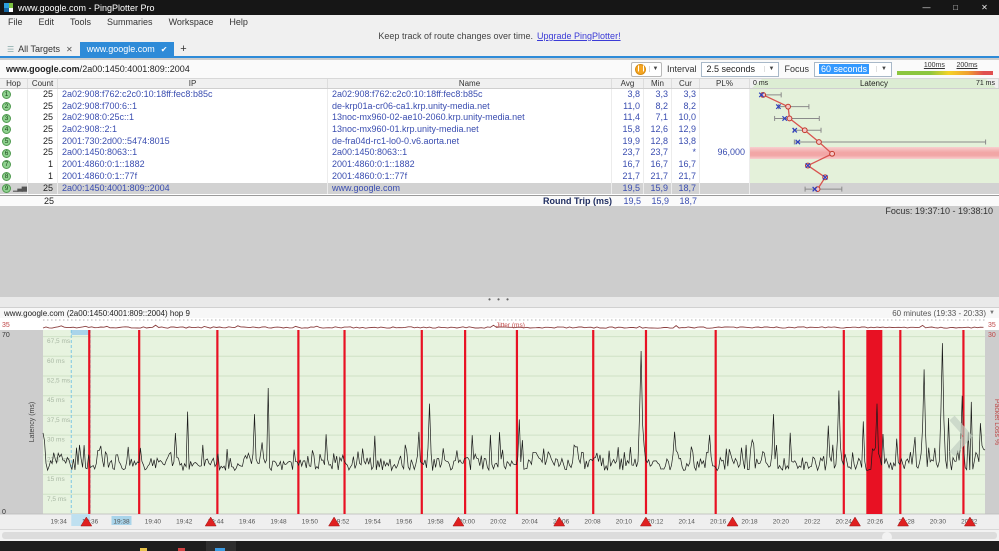 The height and width of the screenshot is (551, 999). What do you see at coordinates (470, 130) in the screenshot?
I see `name-cell: 13noc-mx960-01.krp.unity-media.net` at bounding box center [470, 130].